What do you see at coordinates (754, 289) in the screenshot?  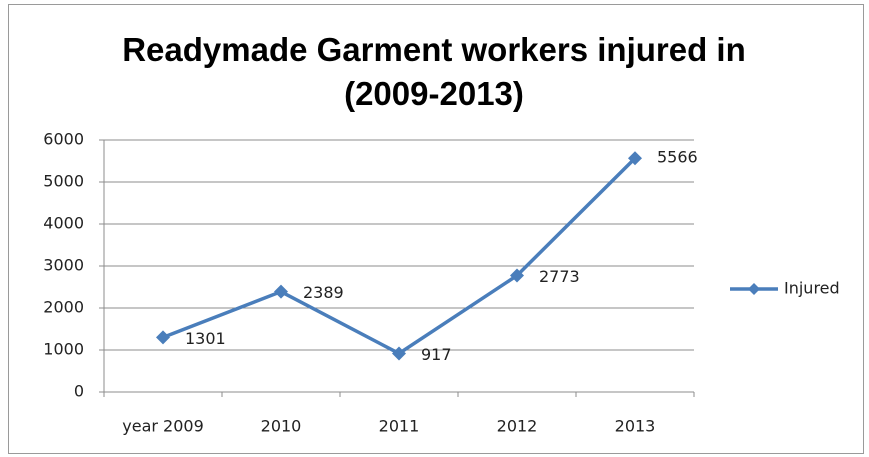 I see `legend-marker` at bounding box center [754, 289].